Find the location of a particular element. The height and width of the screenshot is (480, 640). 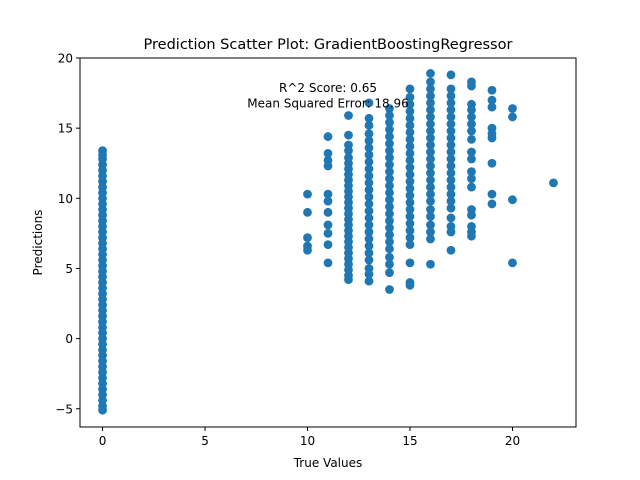

x-tick-label: 0 is located at coordinates (103, 441).